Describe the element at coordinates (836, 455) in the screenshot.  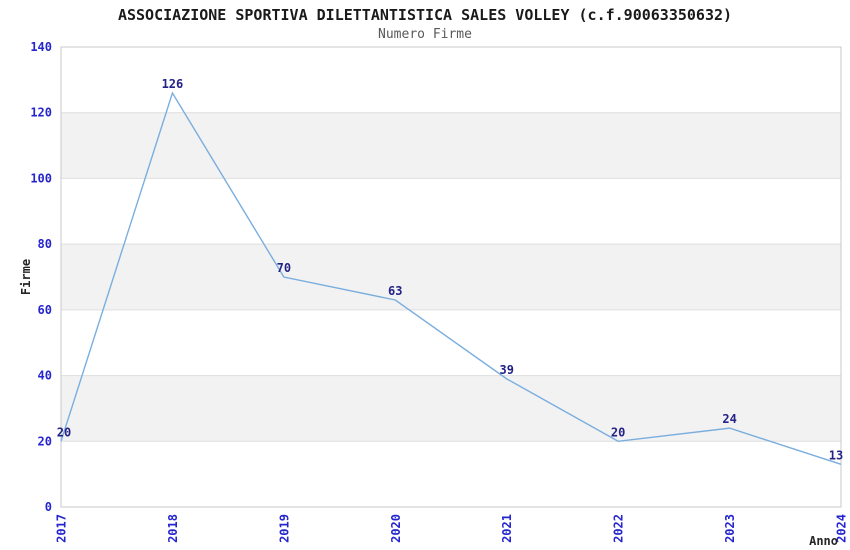
I see `data-point-label: 13` at that location.